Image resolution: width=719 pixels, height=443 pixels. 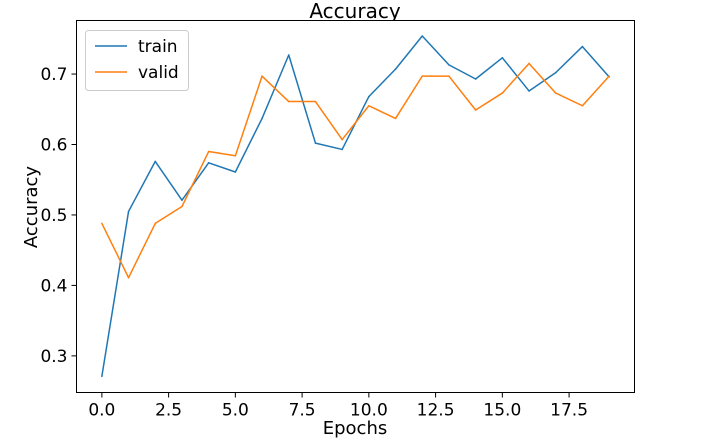 What do you see at coordinates (302, 411) in the screenshot?
I see `x-tick-label: 7.5` at bounding box center [302, 411].